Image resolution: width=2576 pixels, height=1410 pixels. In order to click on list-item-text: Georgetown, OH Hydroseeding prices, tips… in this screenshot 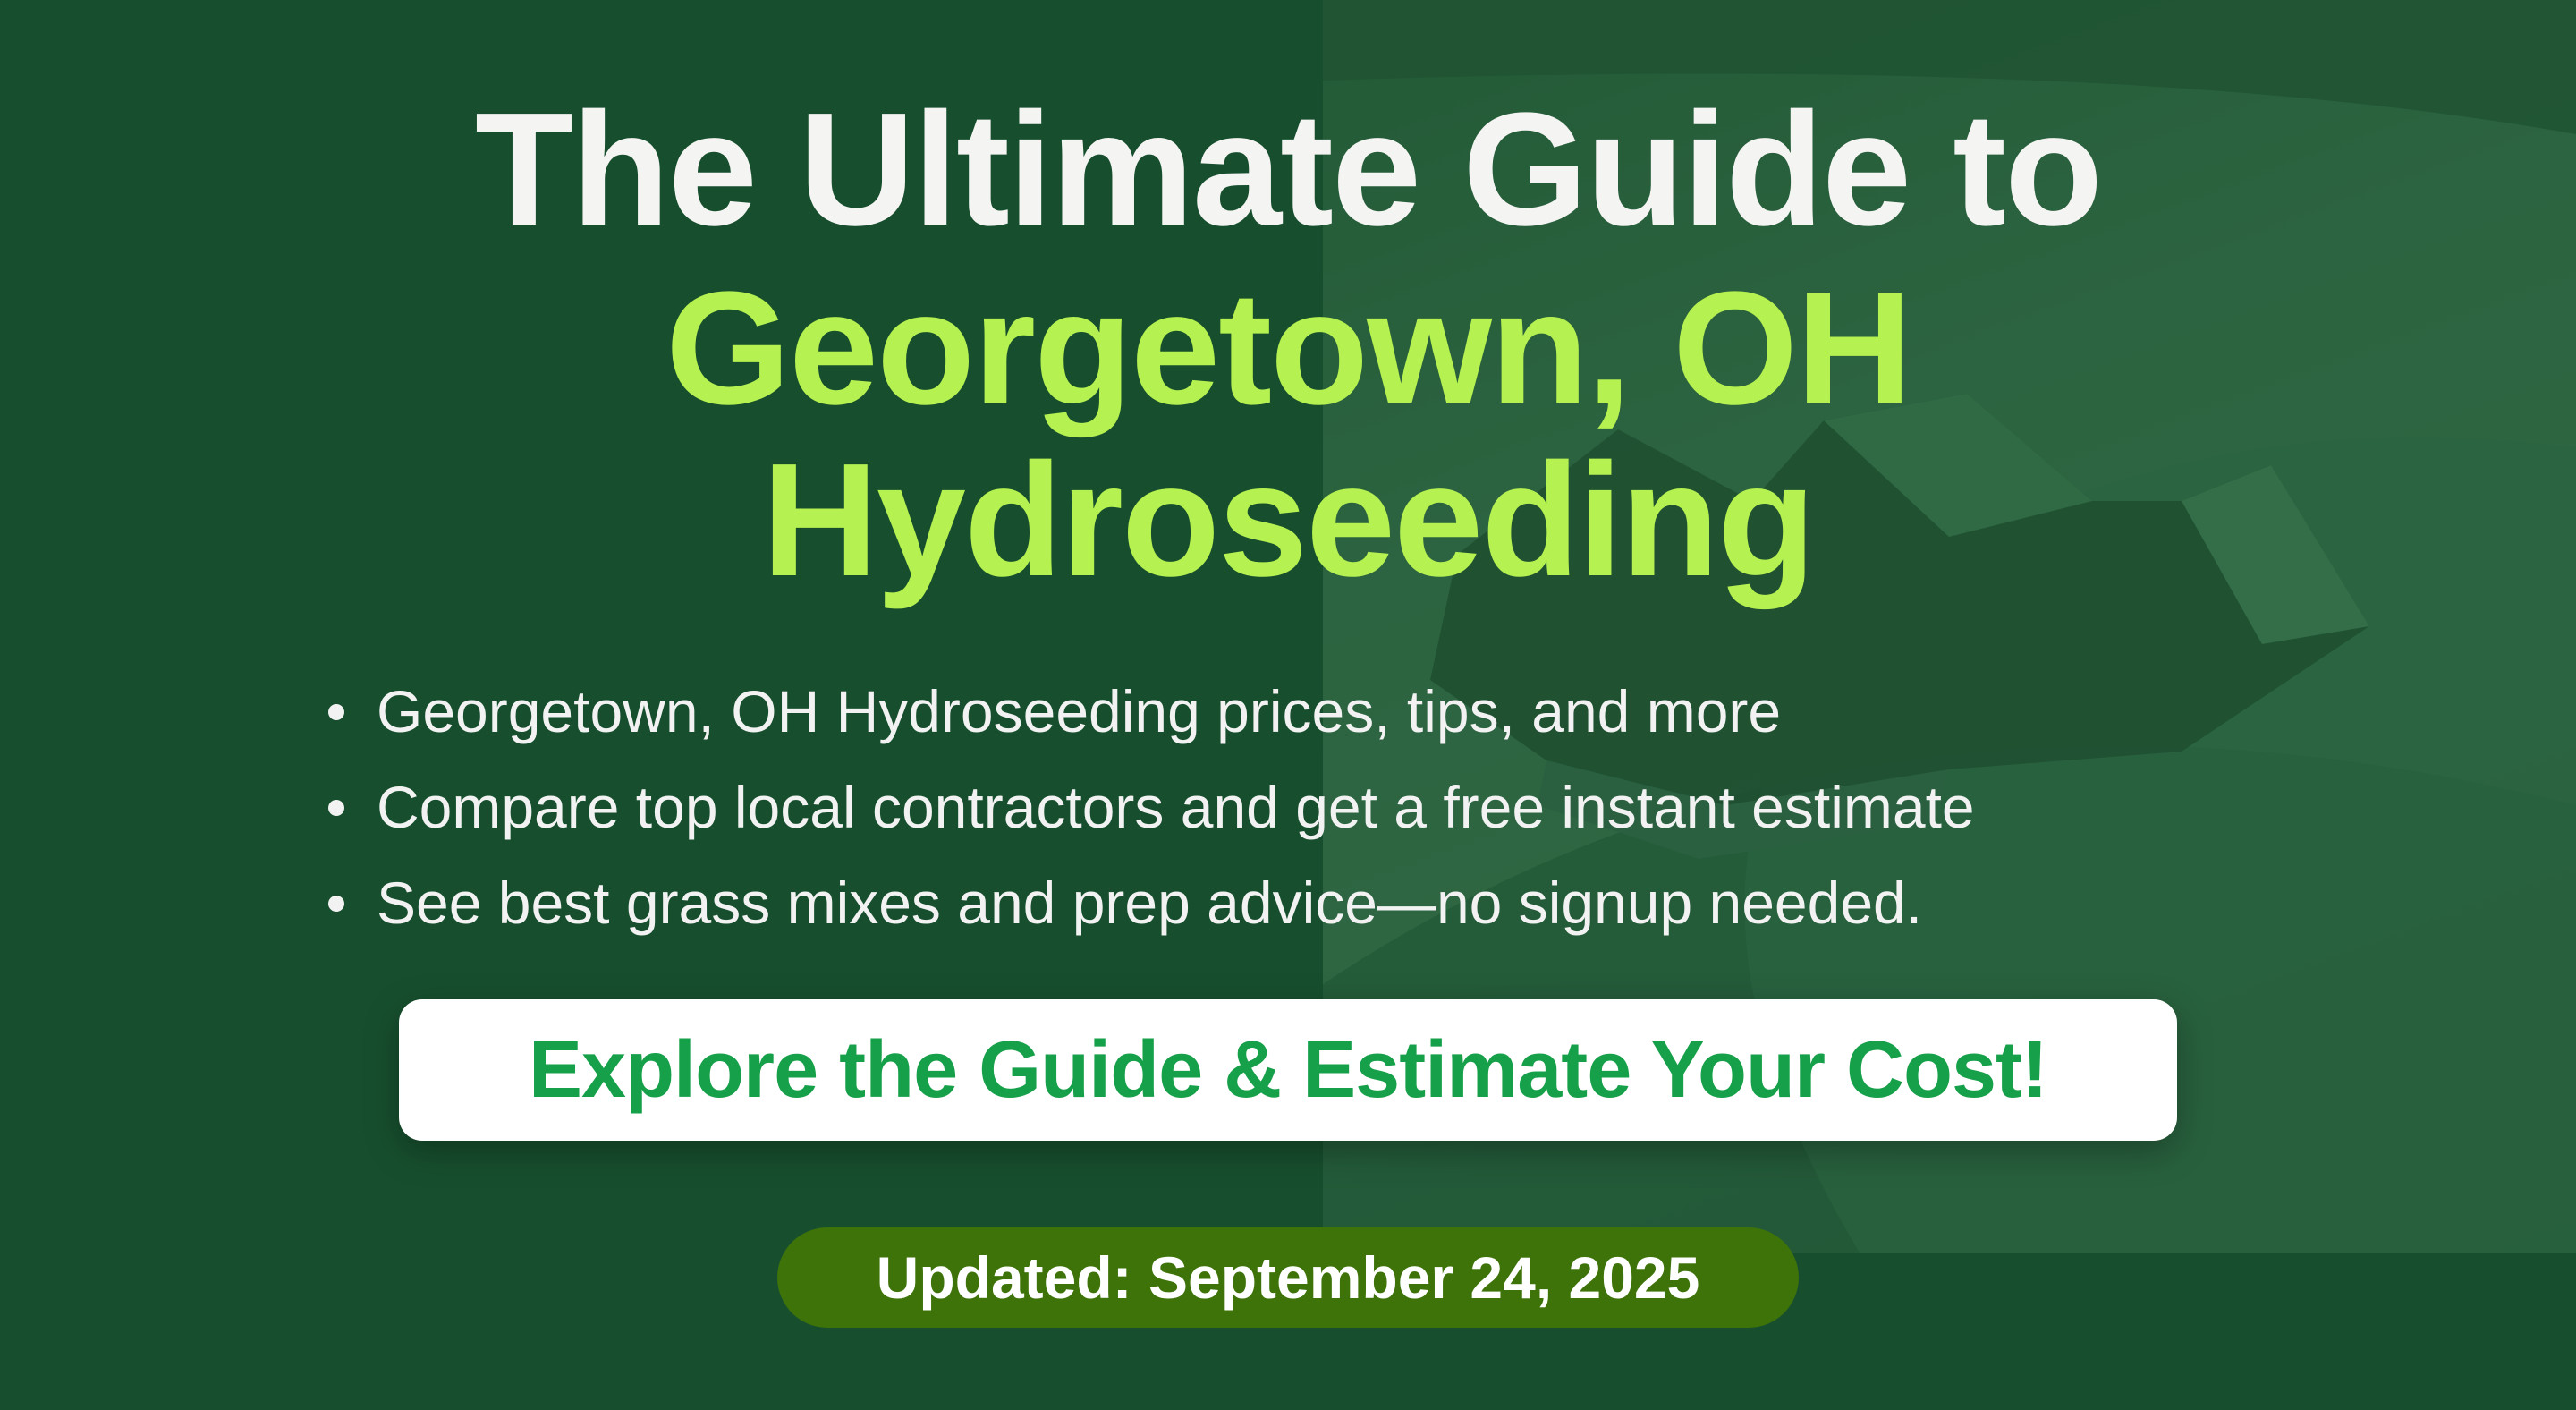, I will do `click(1079, 711)`.